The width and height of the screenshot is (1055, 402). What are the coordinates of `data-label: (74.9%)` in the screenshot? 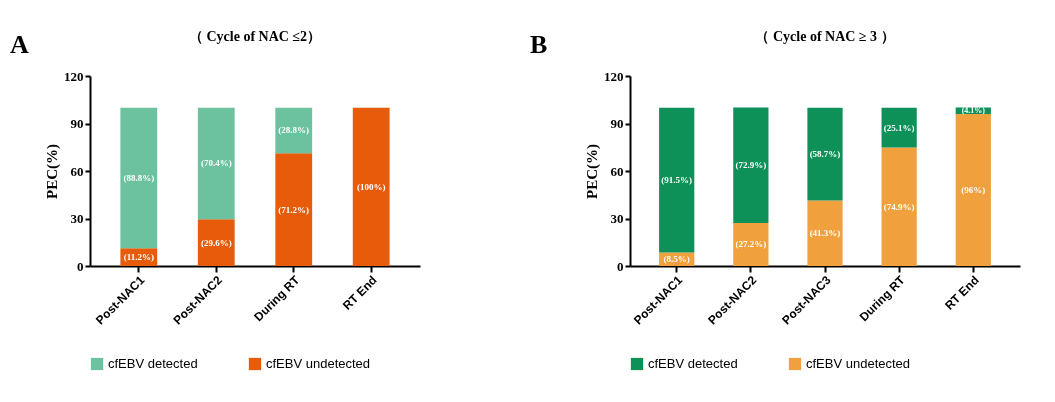 It's located at (899, 206).